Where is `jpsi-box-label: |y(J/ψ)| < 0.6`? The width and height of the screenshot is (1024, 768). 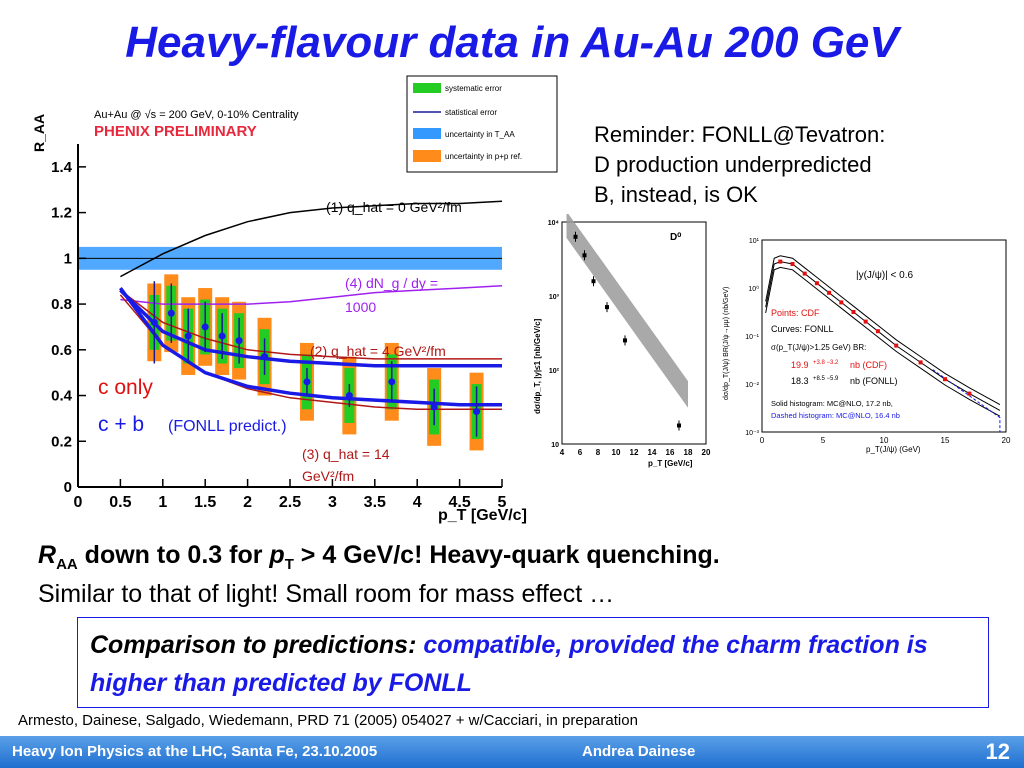
jpsi-box-label: |y(J/ψ)| < 0.6 is located at coordinates (884, 275).